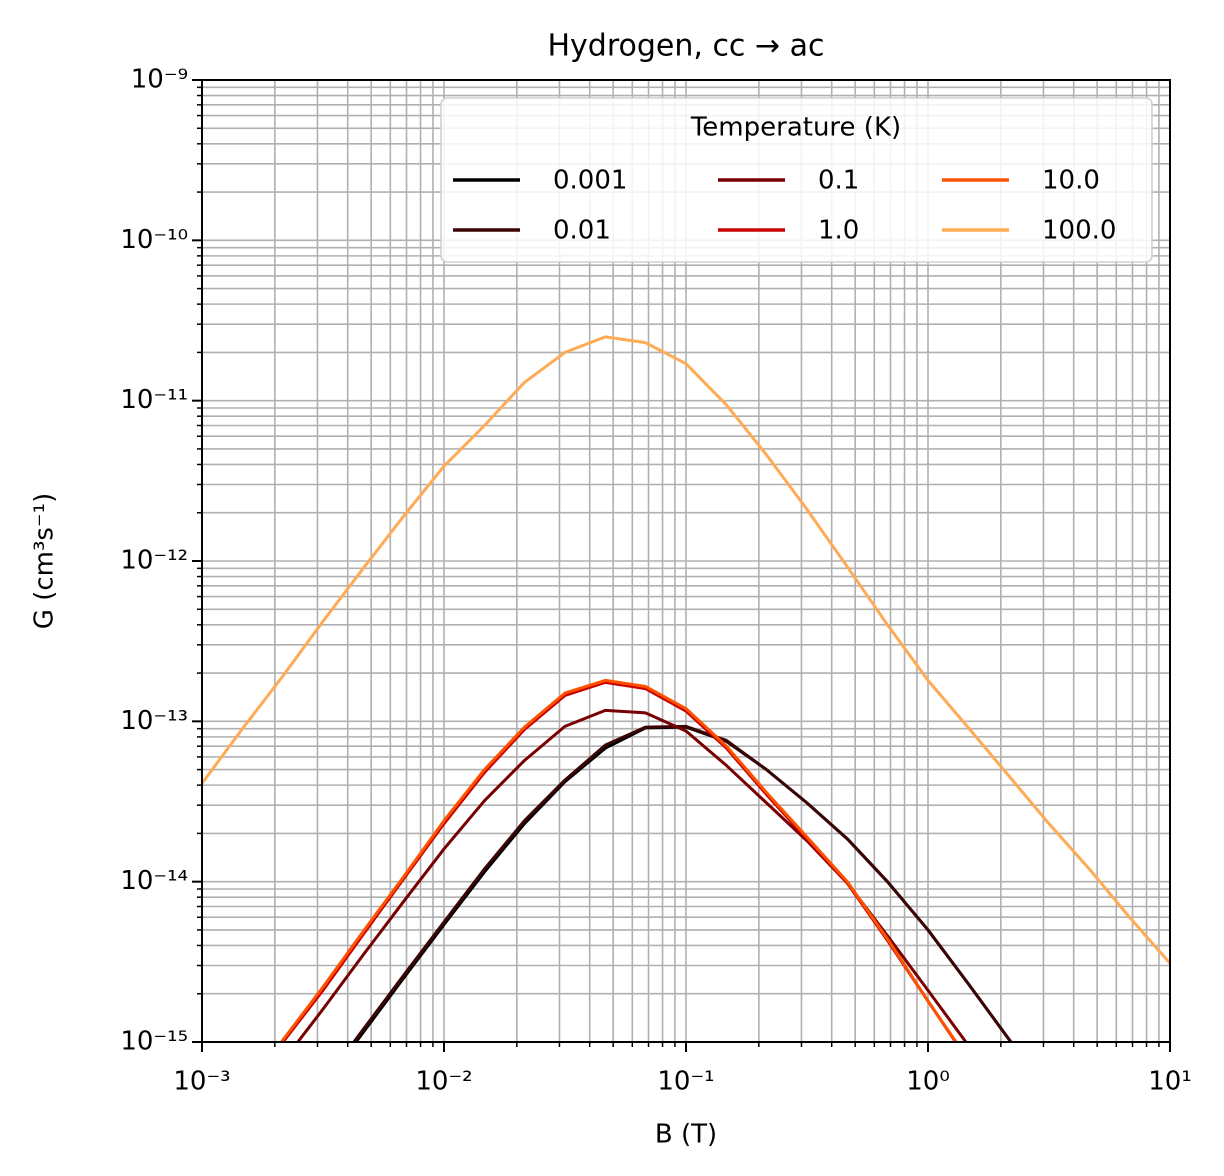 The height and width of the screenshot is (1176, 1224). I want to click on y-axis-label: G (cm³s⁻¹), so click(45, 561).